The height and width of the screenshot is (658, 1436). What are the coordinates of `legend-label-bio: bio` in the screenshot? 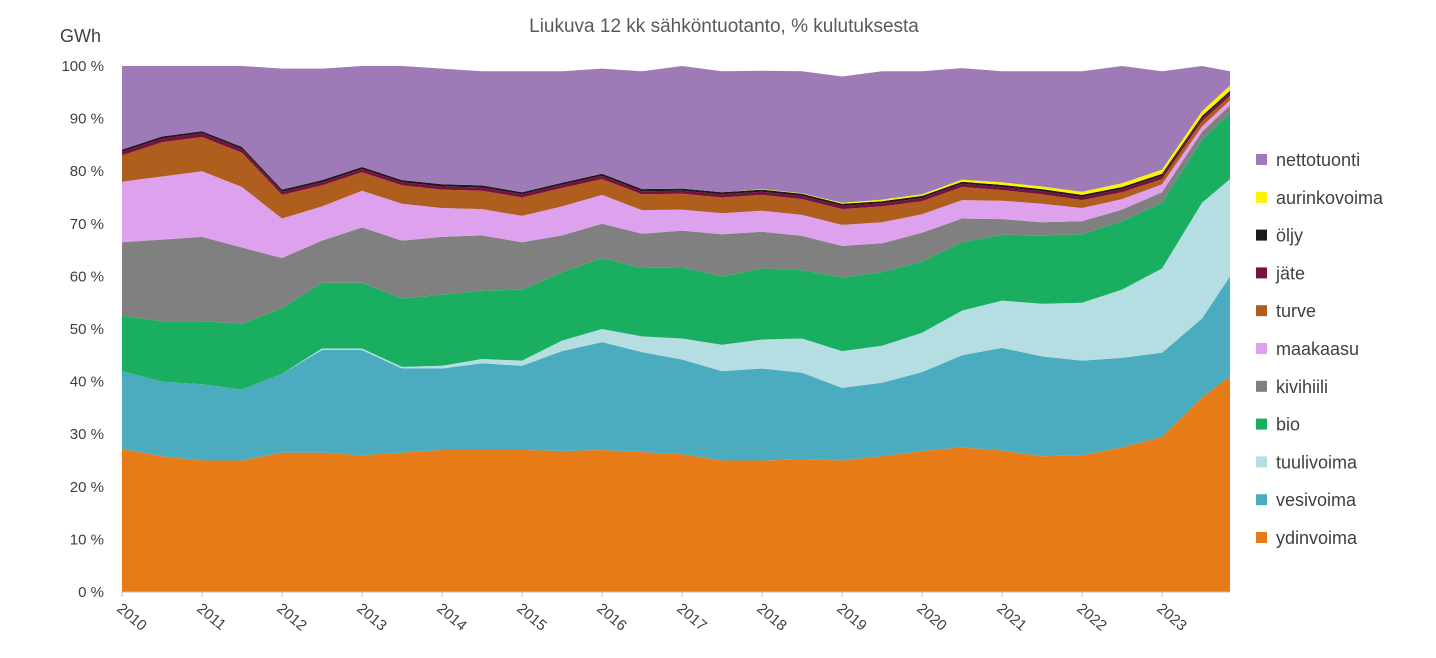 It's located at (1288, 425).